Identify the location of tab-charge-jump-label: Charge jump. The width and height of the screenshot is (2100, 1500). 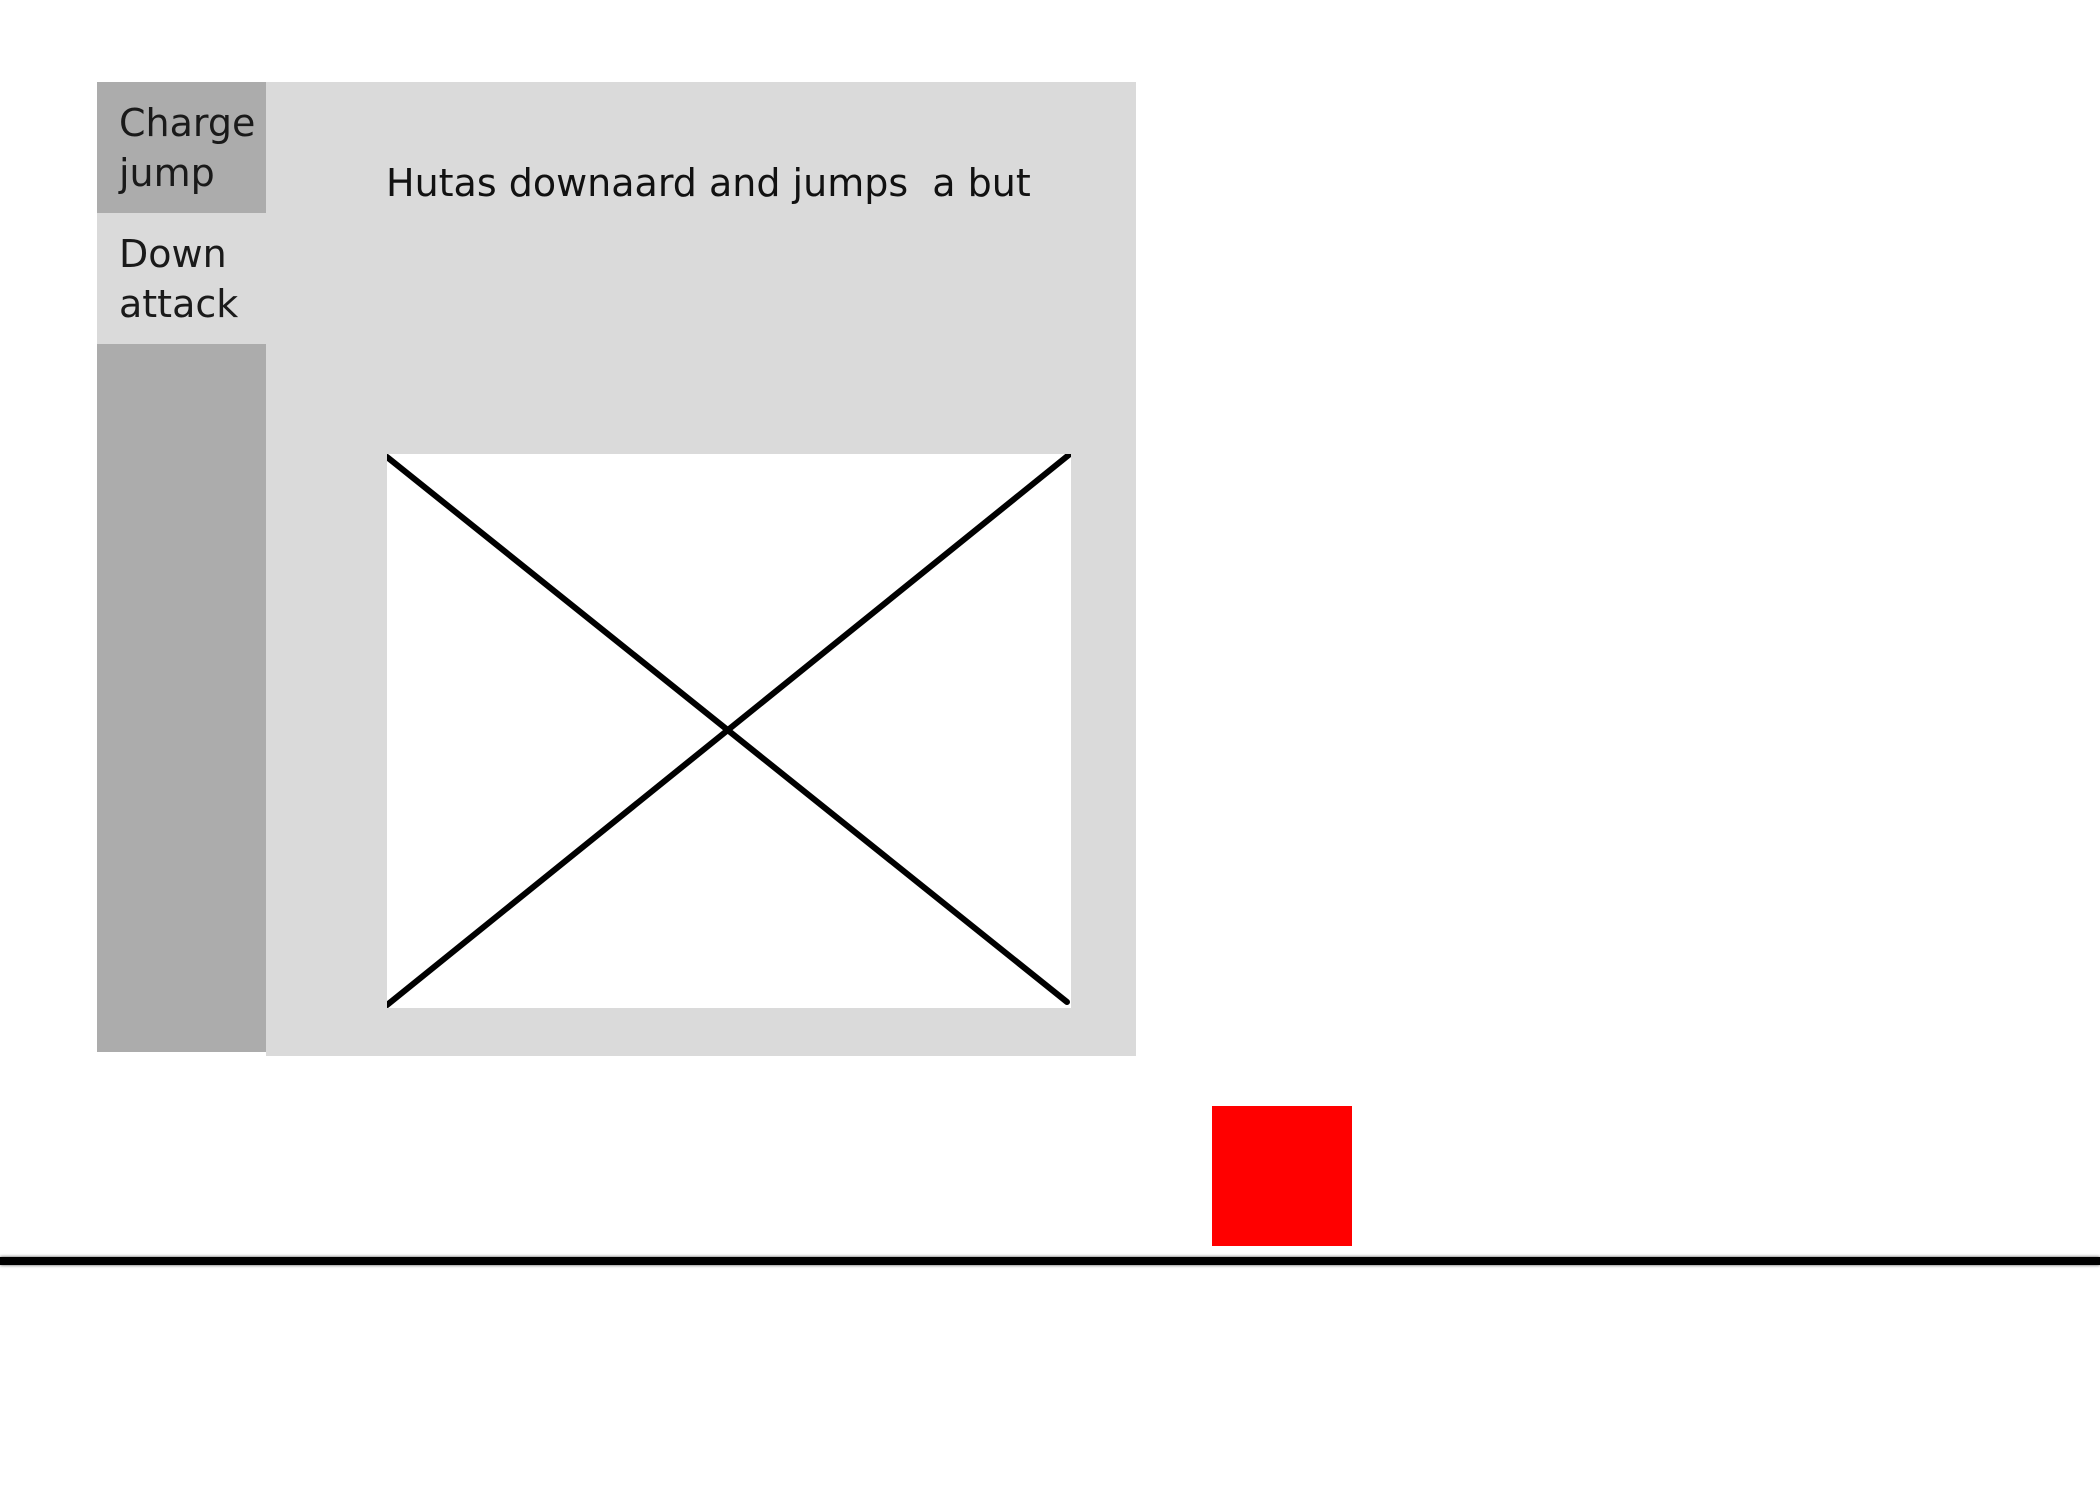
(187, 148).